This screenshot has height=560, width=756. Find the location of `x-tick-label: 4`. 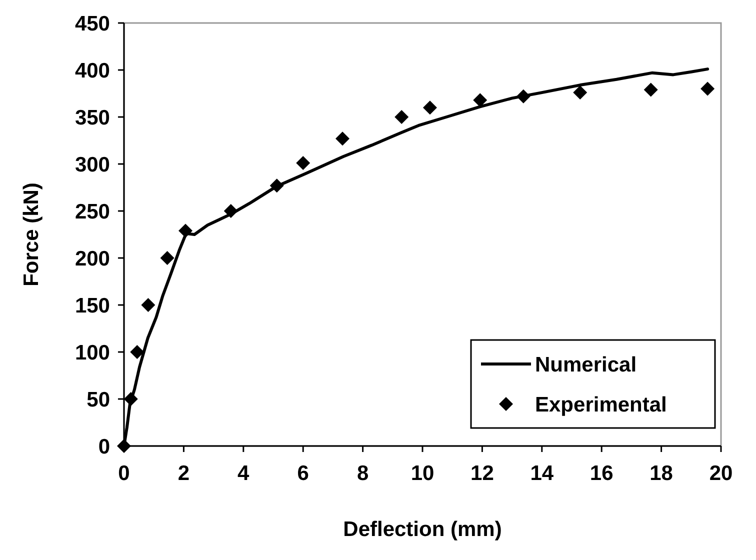

x-tick-label: 4 is located at coordinates (244, 473).